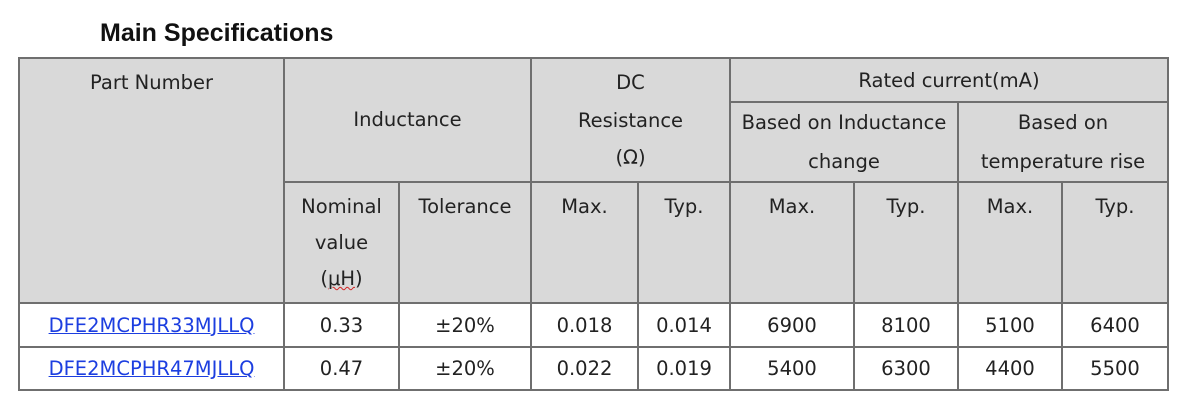  Describe the element at coordinates (1115, 368) in the screenshot. I see `temperature-rise-typ-cell: 5500` at that location.